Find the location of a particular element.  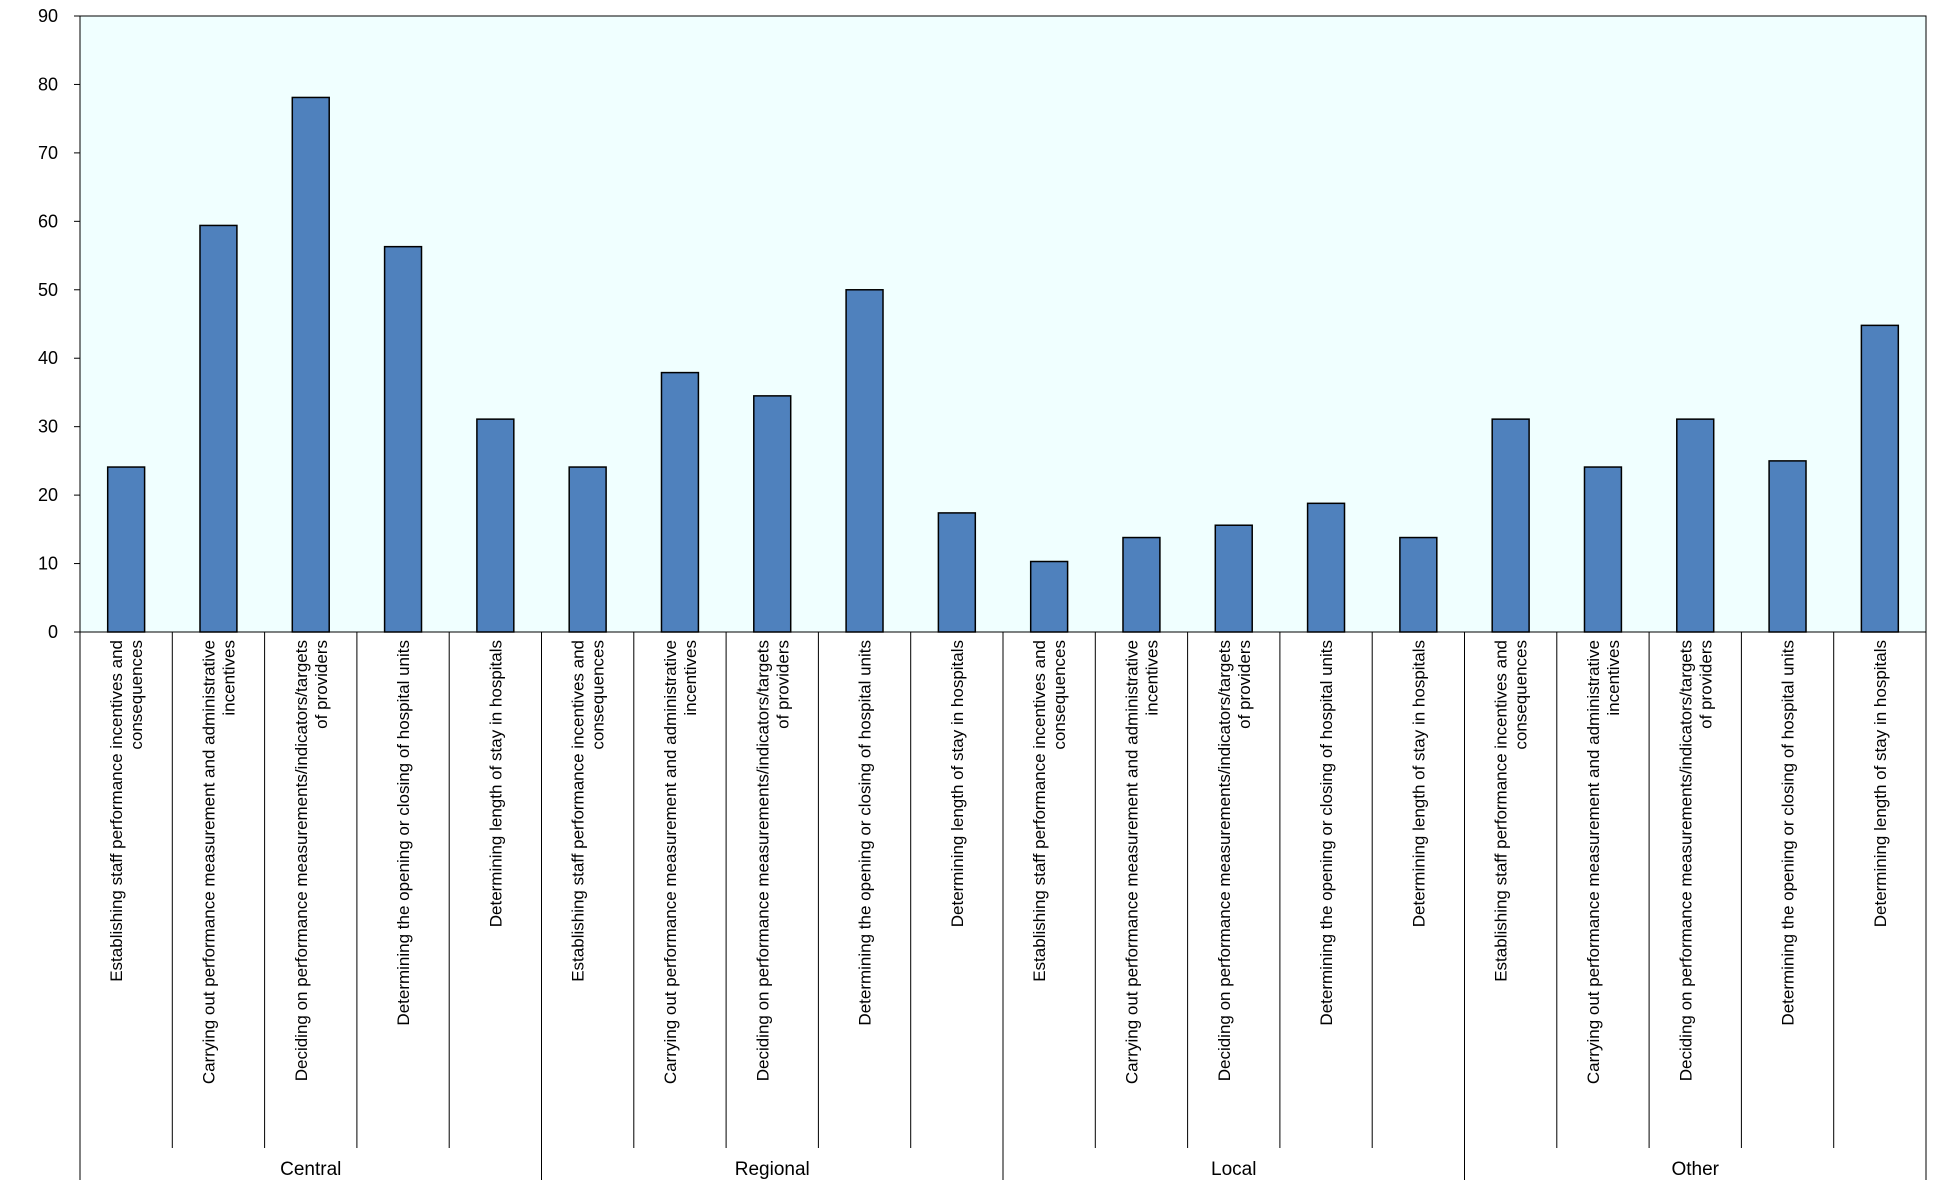

y-tick-label: 20 is located at coordinates (48, 495).